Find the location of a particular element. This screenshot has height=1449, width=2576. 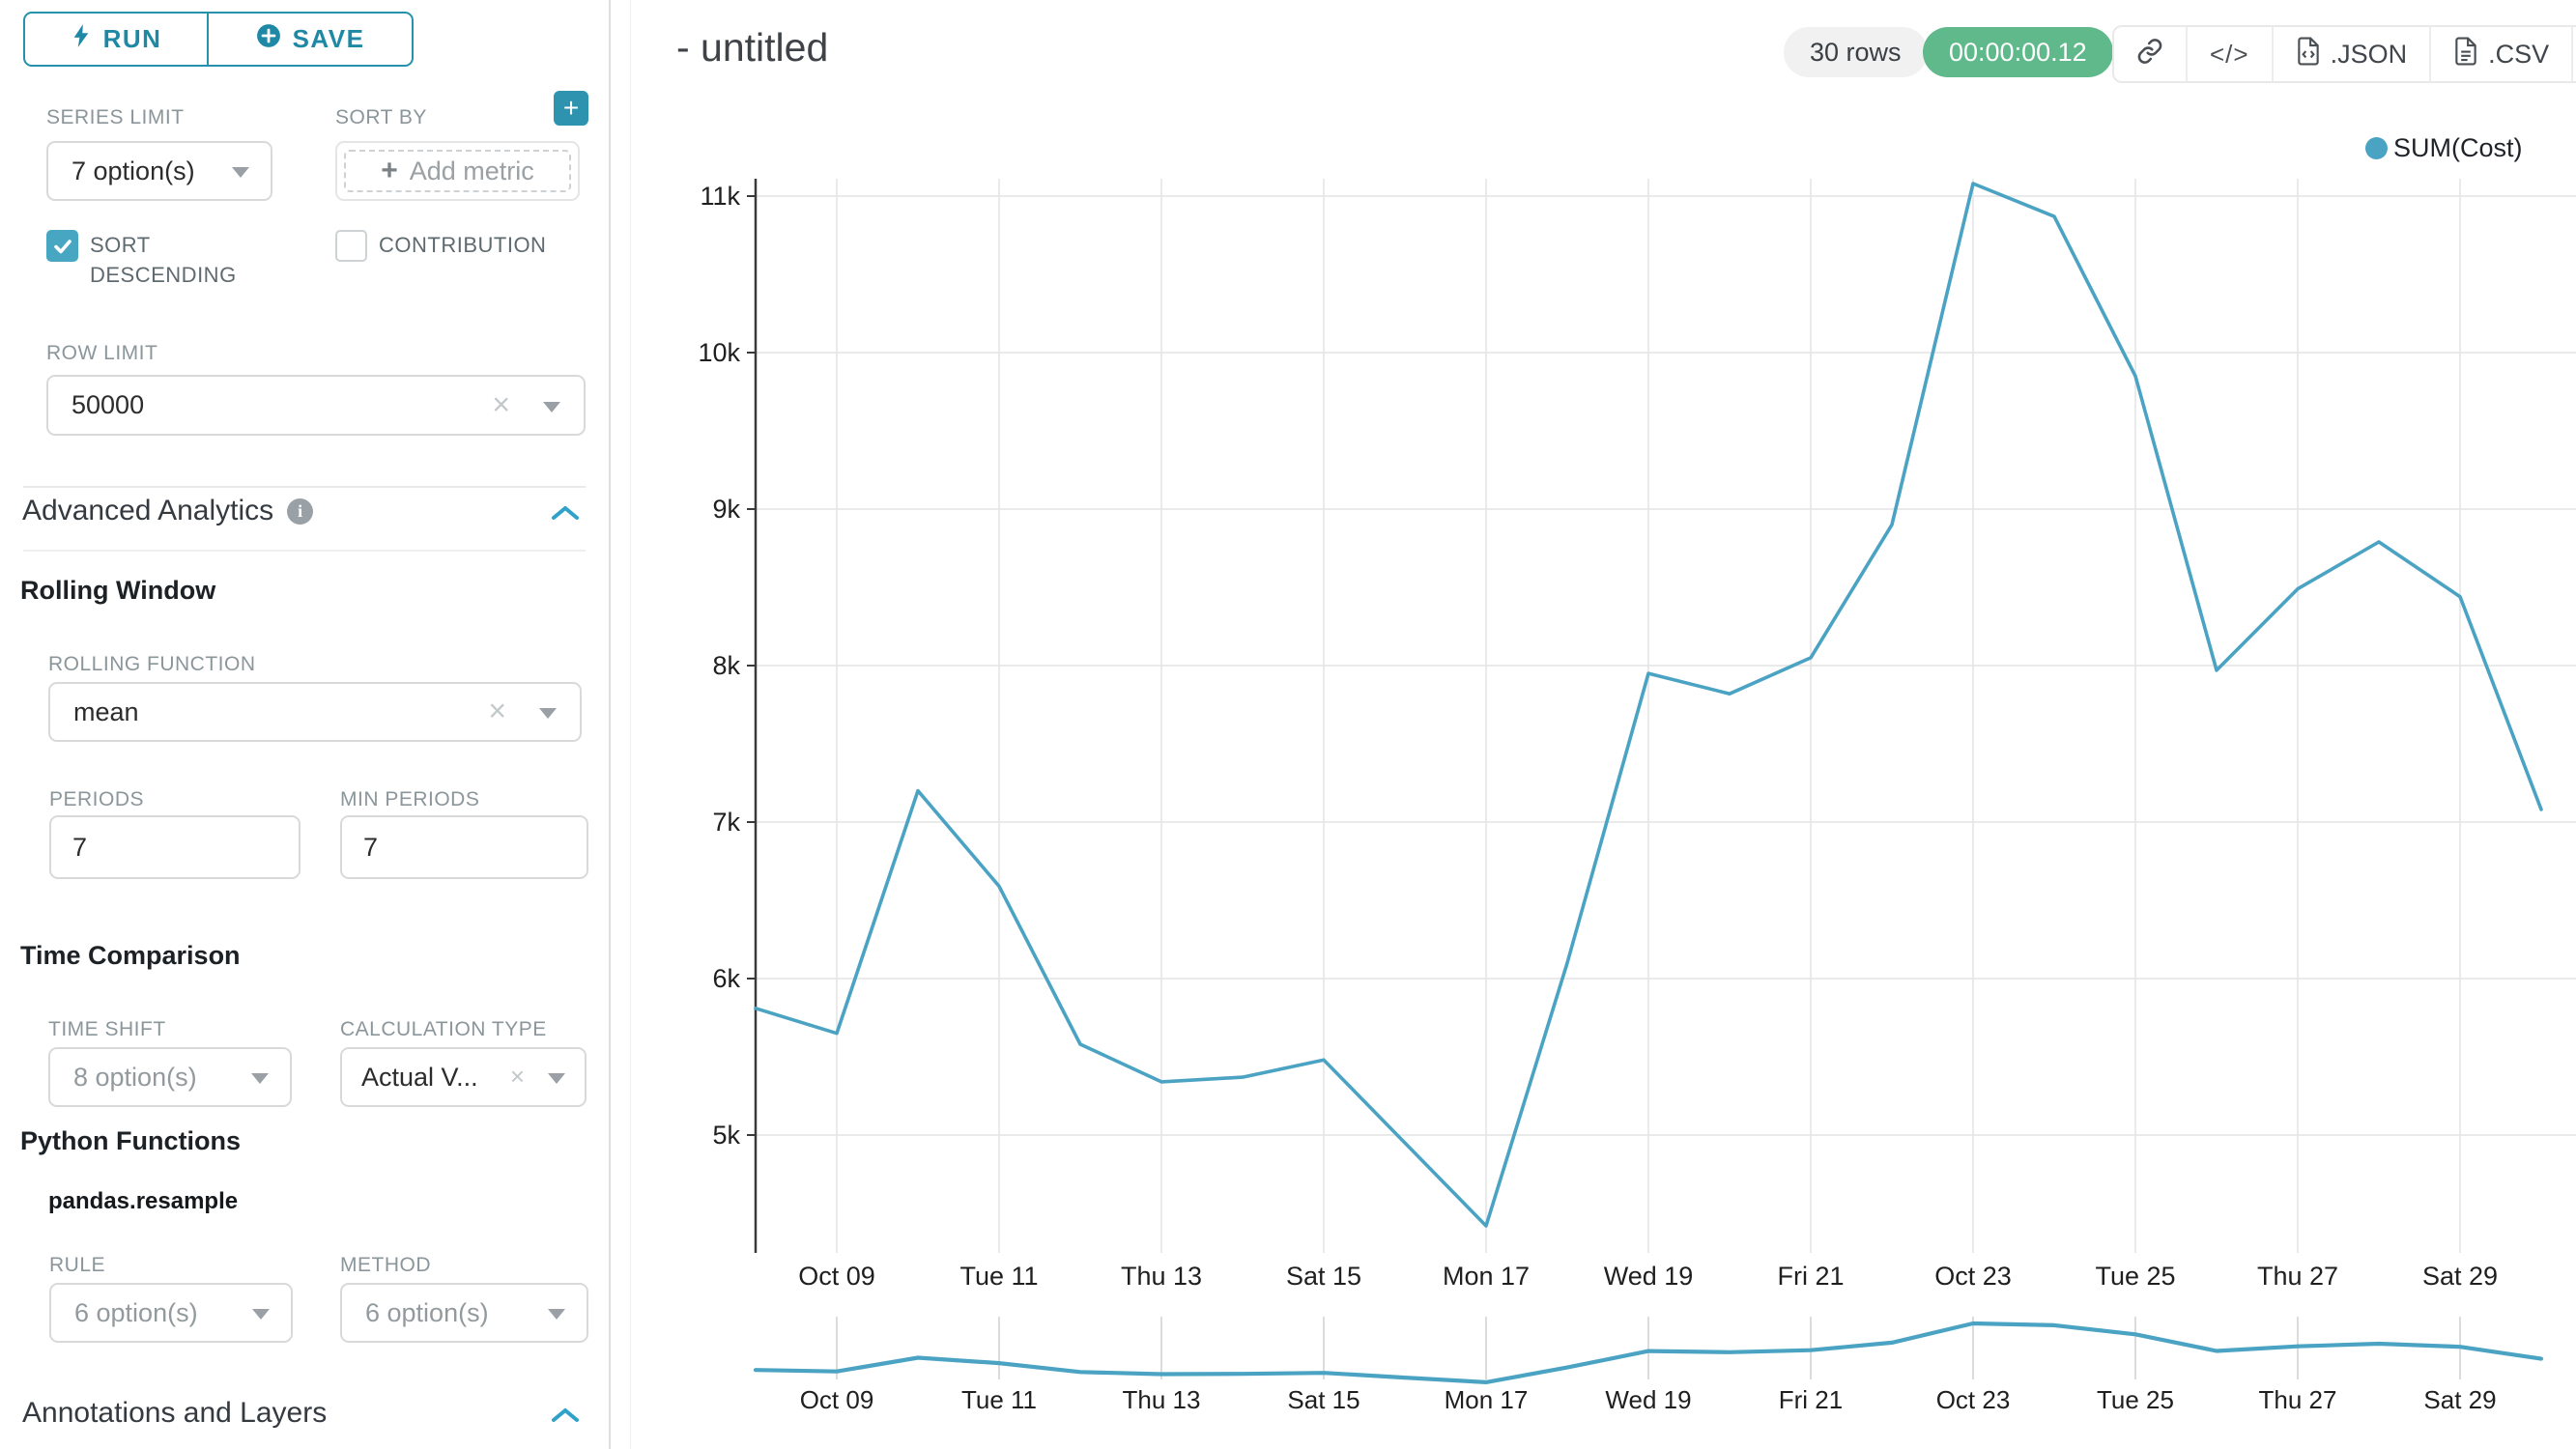

rolling-window-title: Rolling Window is located at coordinates (118, 590).